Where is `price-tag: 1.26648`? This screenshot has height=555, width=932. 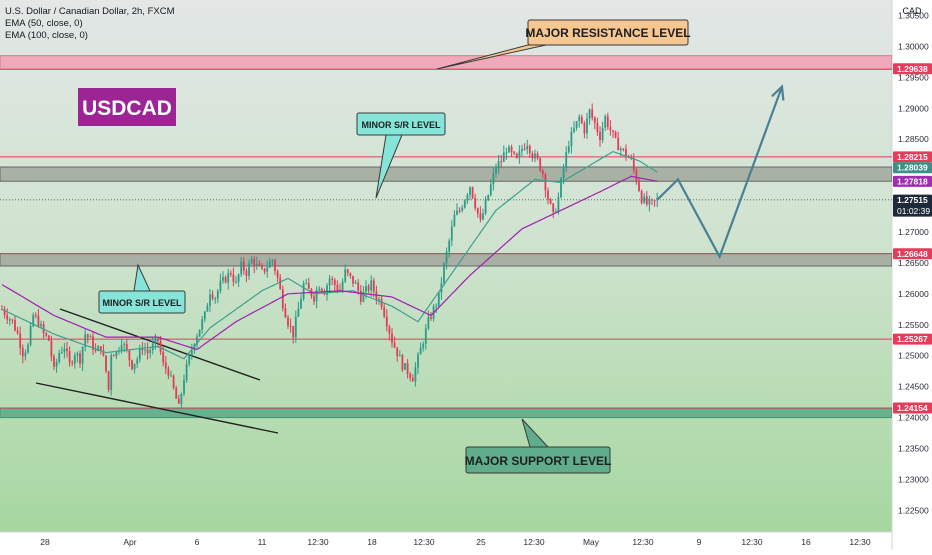 price-tag: 1.26648 is located at coordinates (912, 254).